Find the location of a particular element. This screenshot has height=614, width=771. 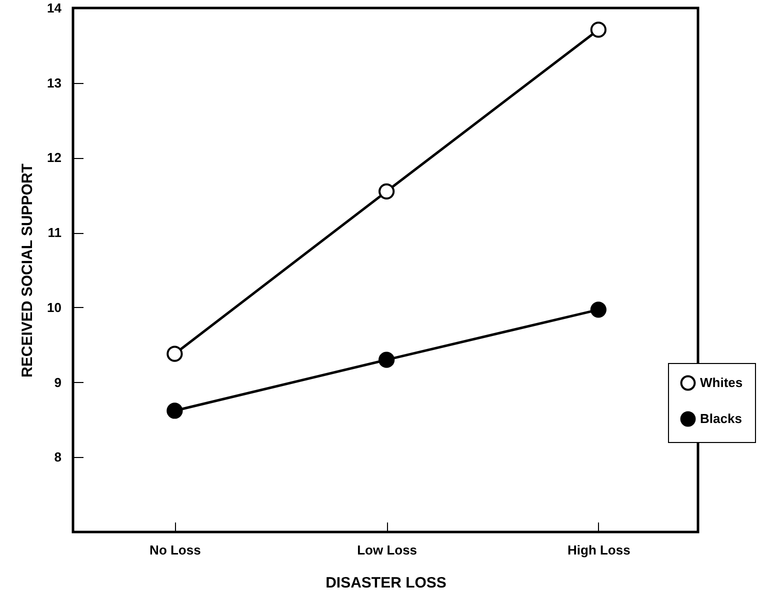

y-axis-title: RECEIVED SOCIAL SUPPORT is located at coordinates (27, 271).